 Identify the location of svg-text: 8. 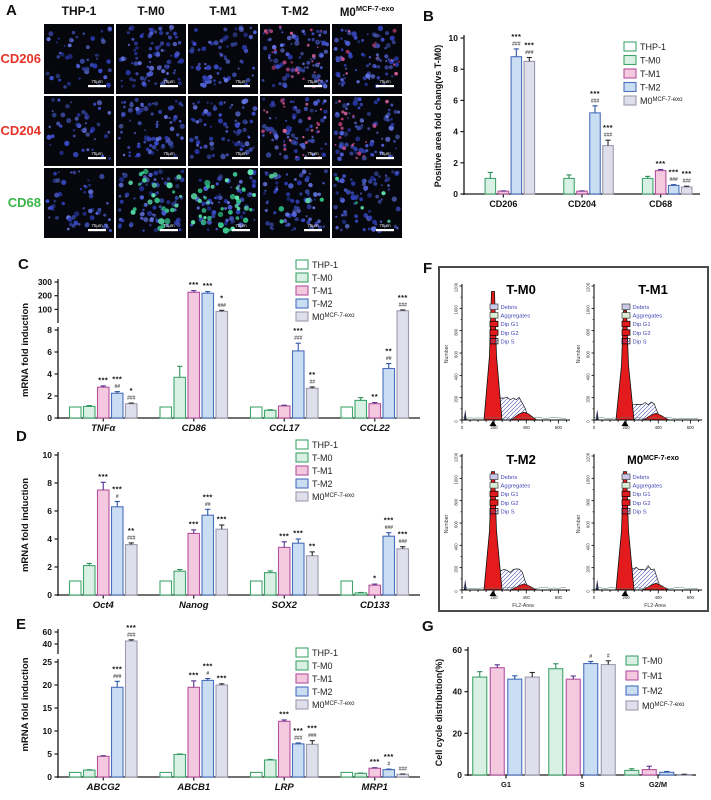
(49, 330).